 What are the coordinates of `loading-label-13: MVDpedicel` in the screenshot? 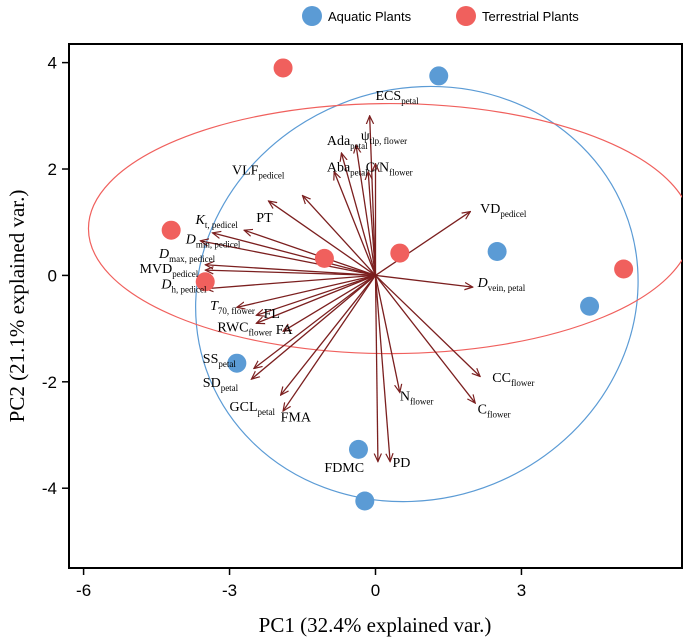 It's located at (169, 270).